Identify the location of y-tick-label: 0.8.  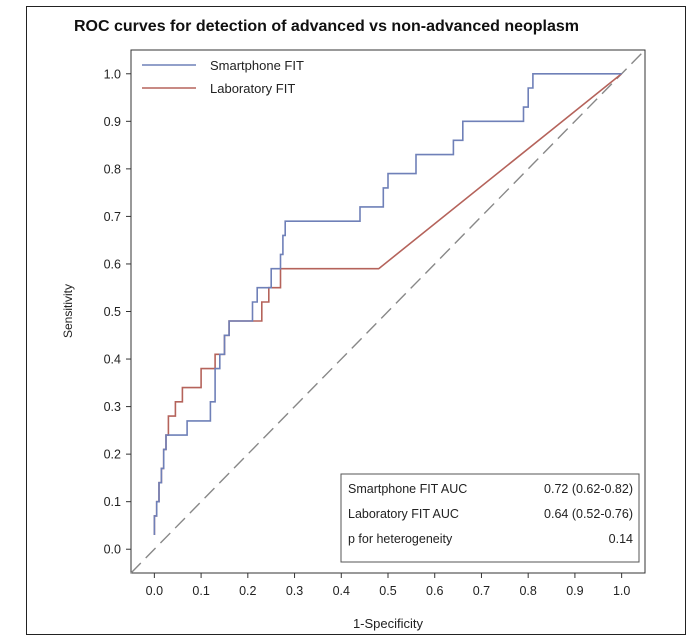
(112, 169).